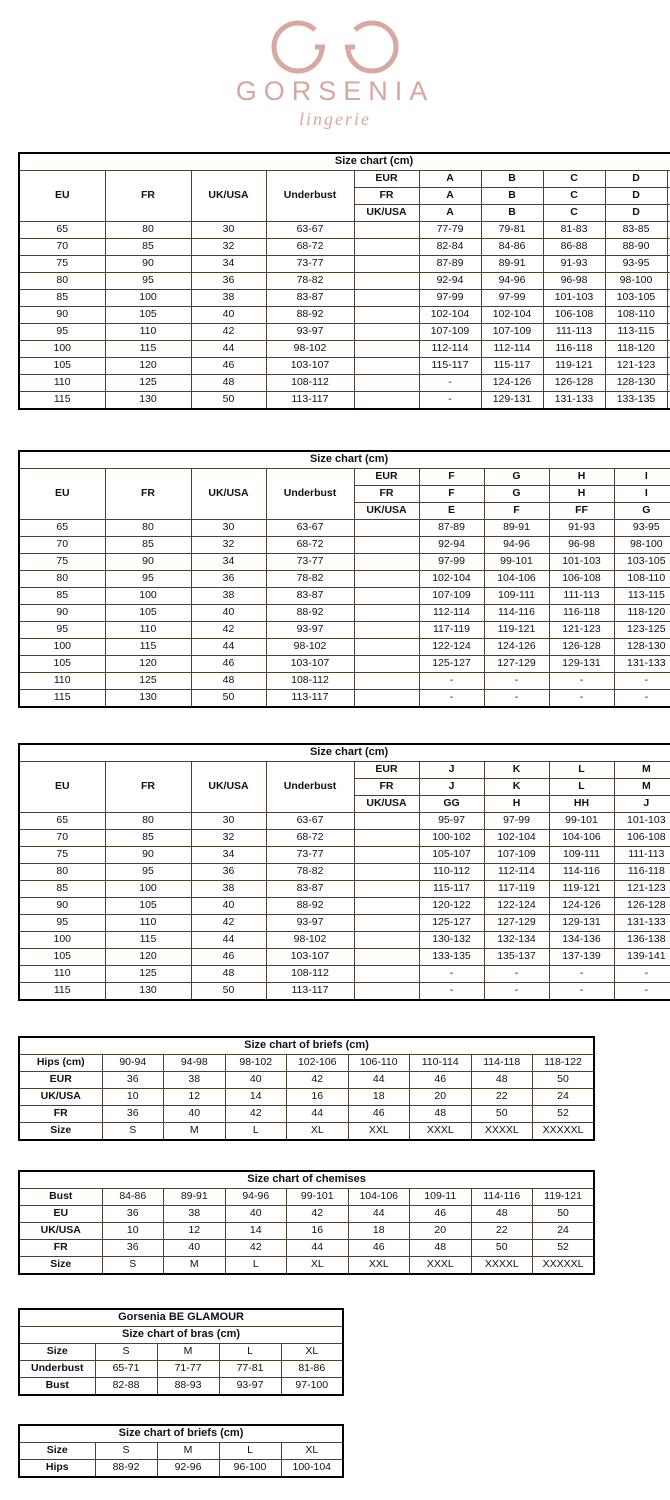 Image resolution: width=670 pixels, height=1500 pixels. What do you see at coordinates (581, 562) in the screenshot?
I see `cell-bust: 101-103` at bounding box center [581, 562].